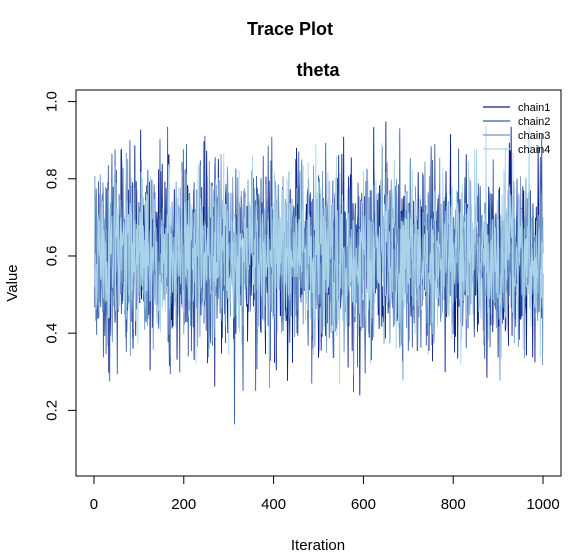 This screenshot has height=553, width=581. What do you see at coordinates (542, 504) in the screenshot?
I see `x-tick-label: 1000` at bounding box center [542, 504].